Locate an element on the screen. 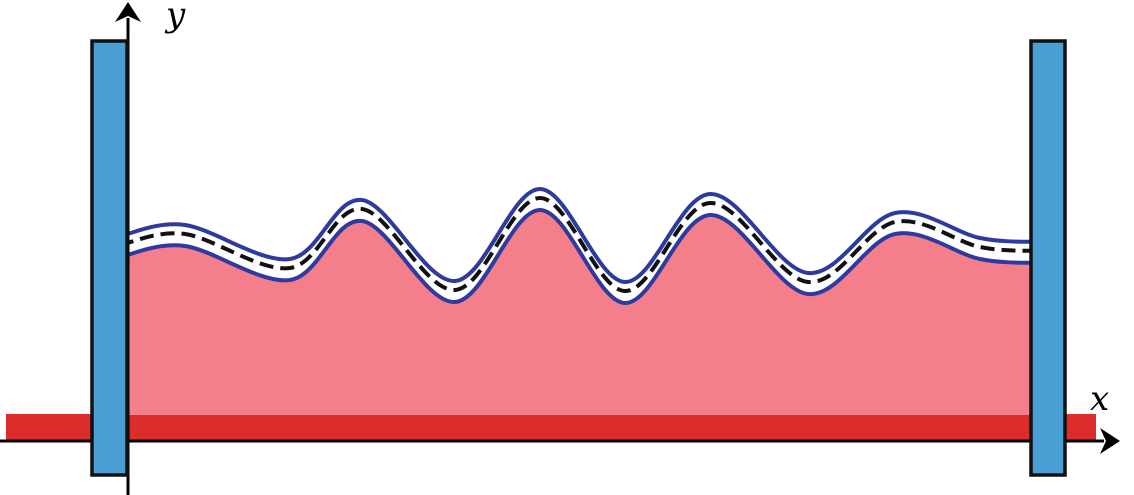 The width and height of the screenshot is (1134, 495). y-axis-label: y is located at coordinates (175, 17).